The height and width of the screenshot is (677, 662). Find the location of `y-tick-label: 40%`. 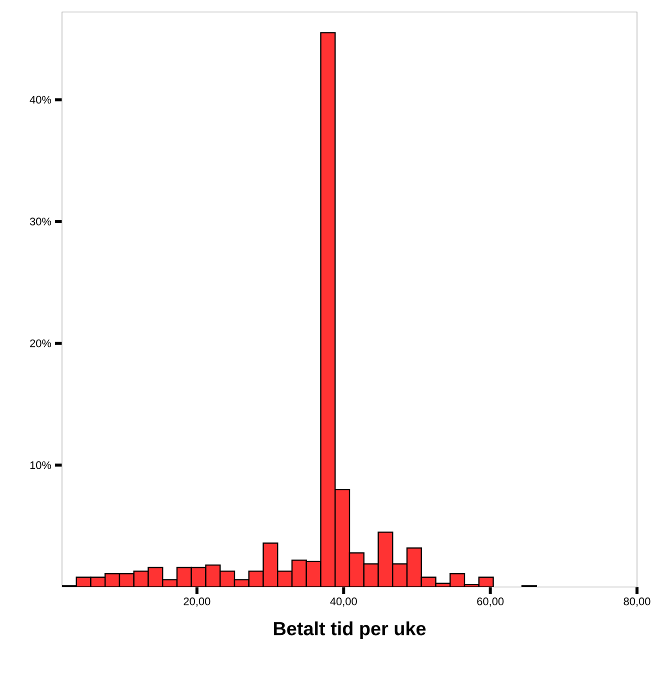

y-tick-label: 40% is located at coordinates (41, 100).